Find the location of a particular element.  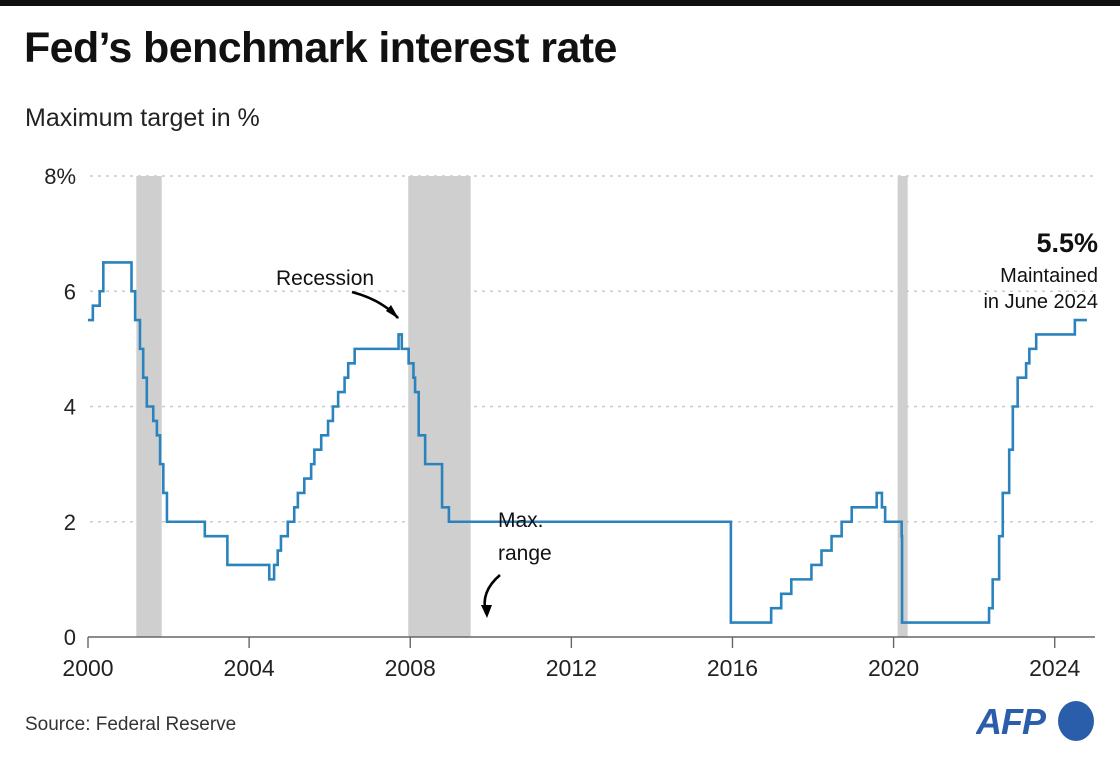

x-tick-label: 2004 is located at coordinates (249, 668).